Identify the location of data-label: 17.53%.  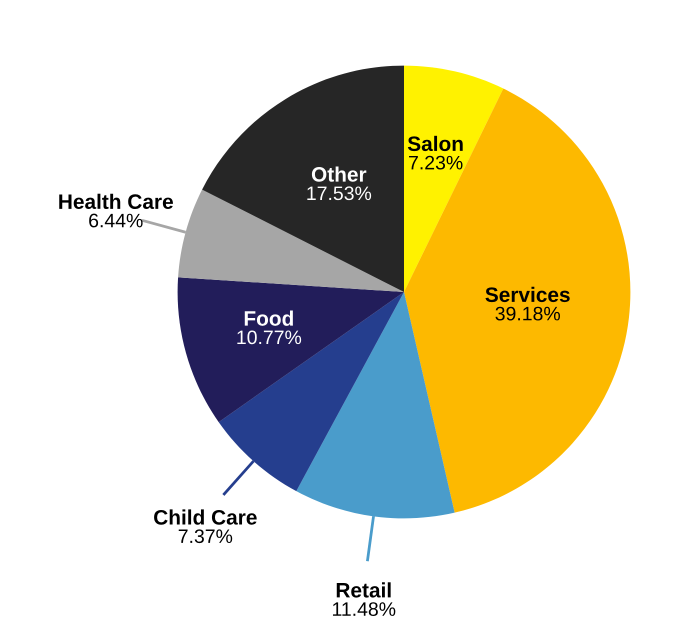
(339, 193).